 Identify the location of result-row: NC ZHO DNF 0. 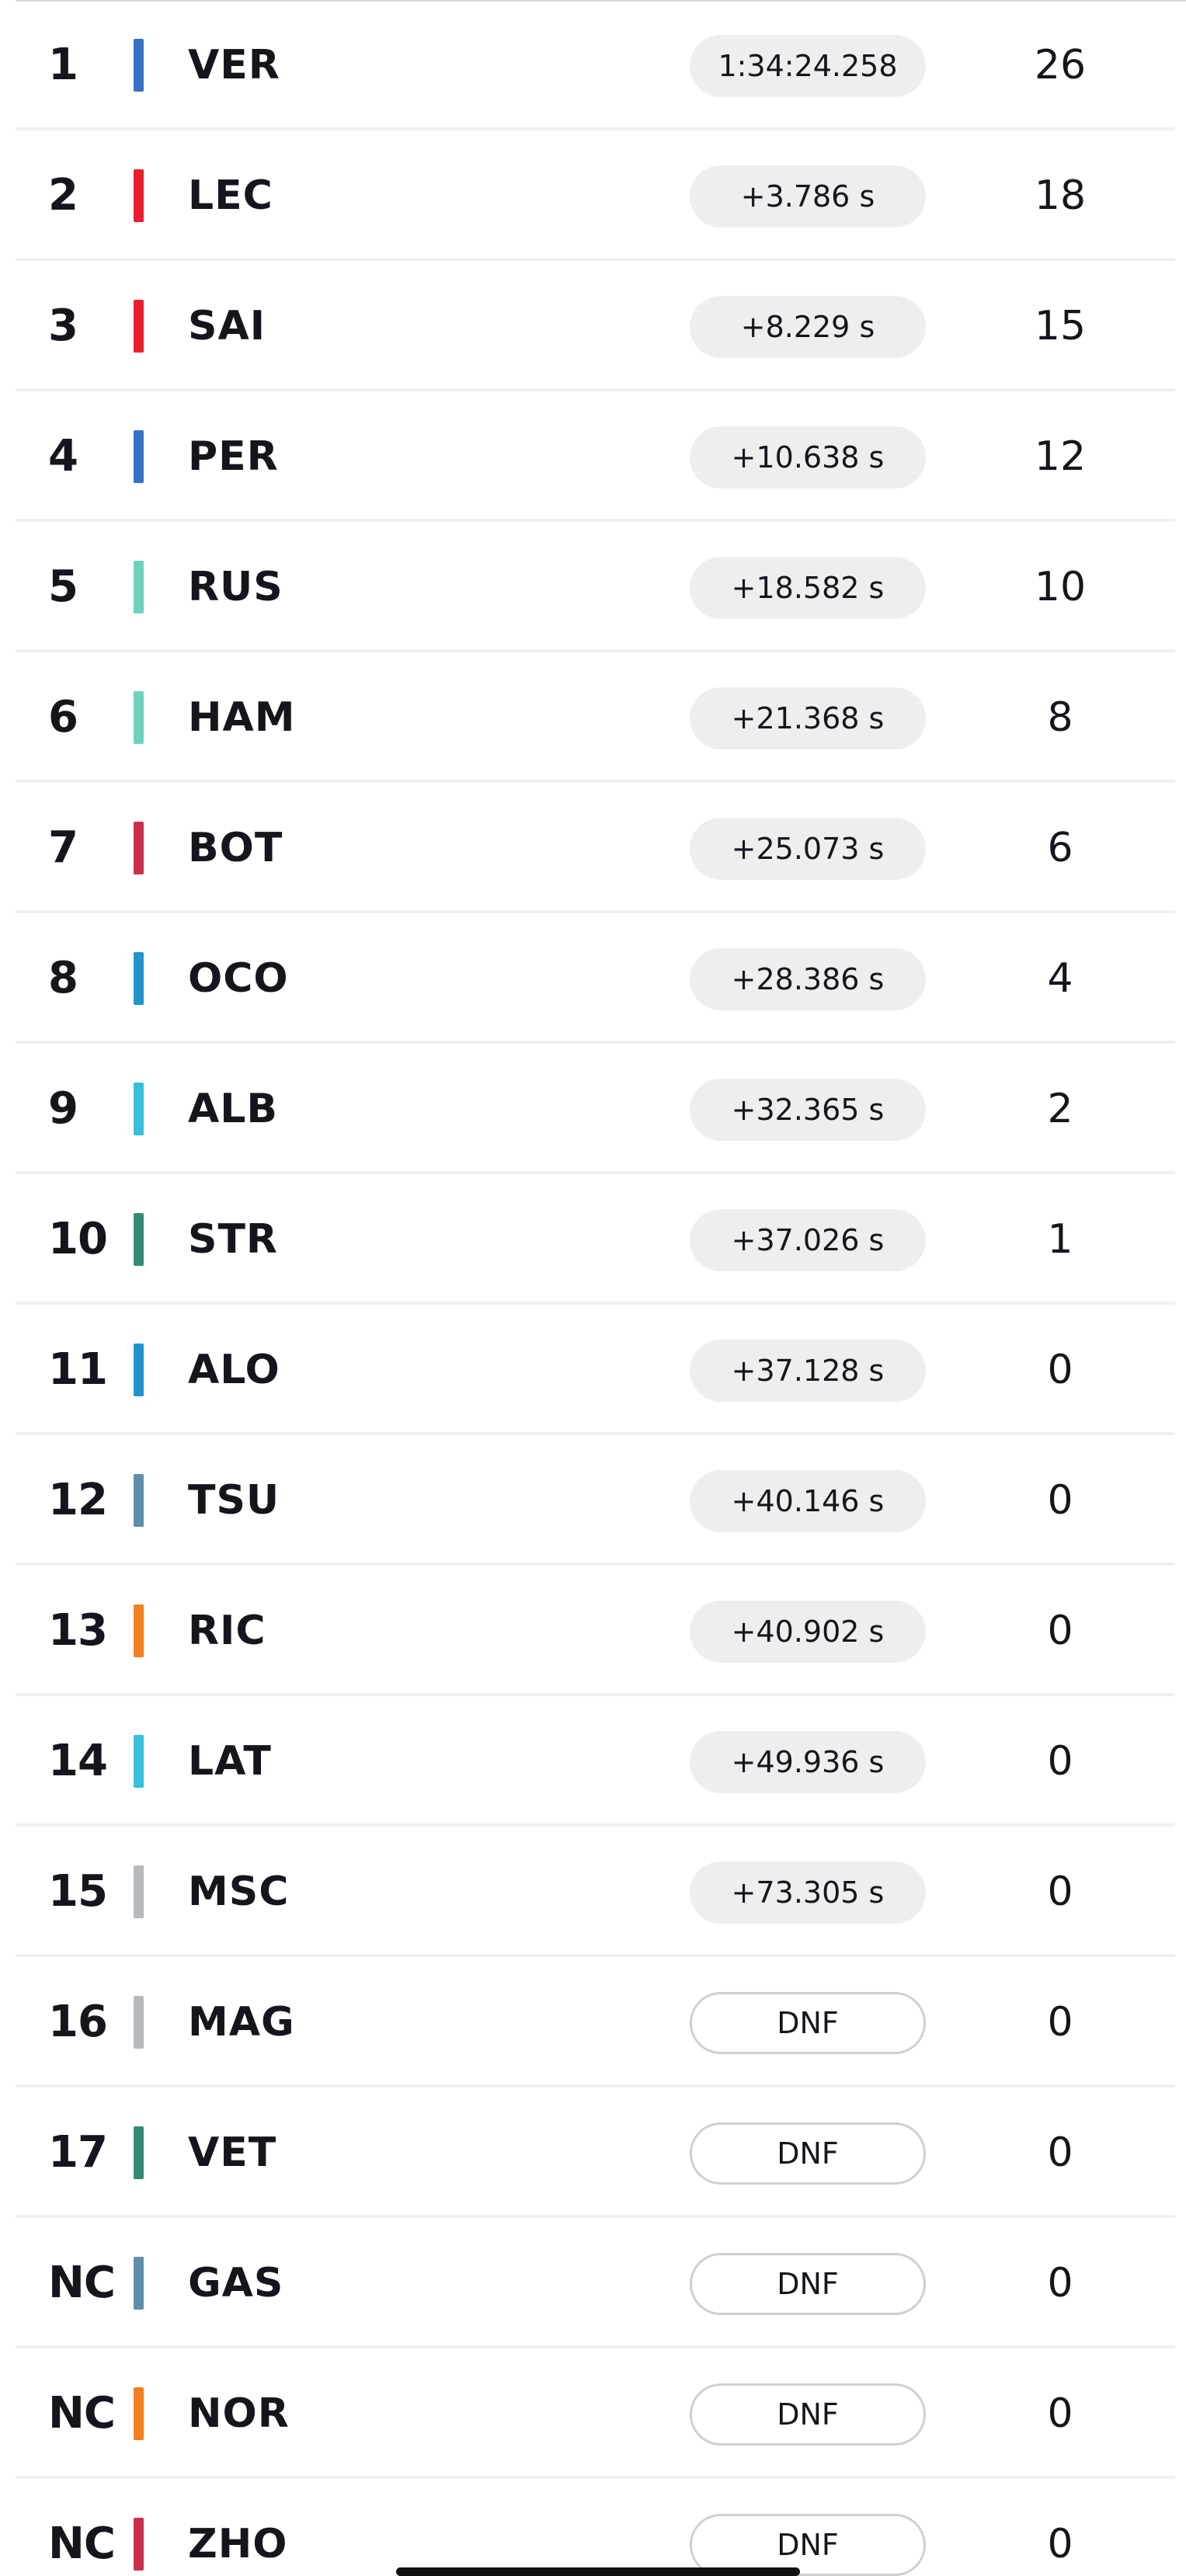
(593, 2527).